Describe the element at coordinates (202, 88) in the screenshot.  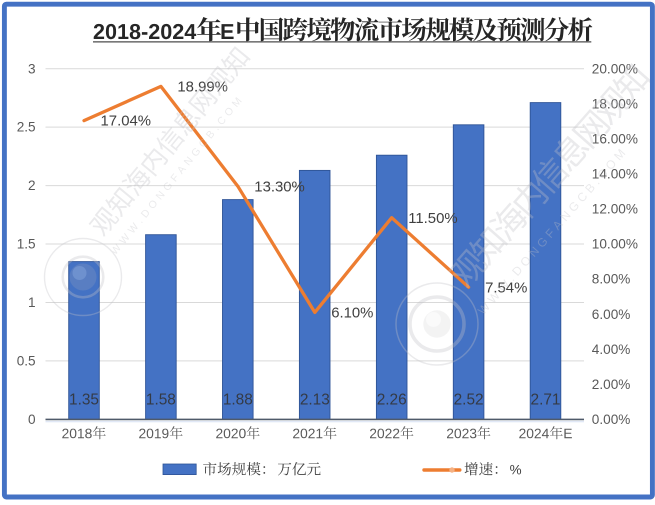
I see `svg-text: 18.99%` at that location.